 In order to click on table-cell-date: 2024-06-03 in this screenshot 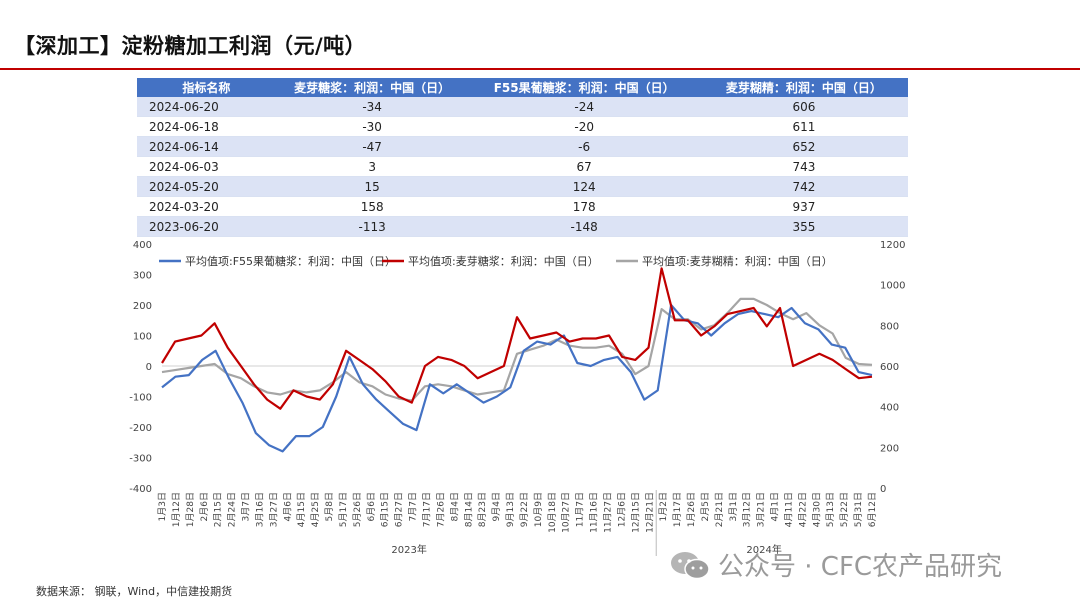, I will do `click(206, 166)`.